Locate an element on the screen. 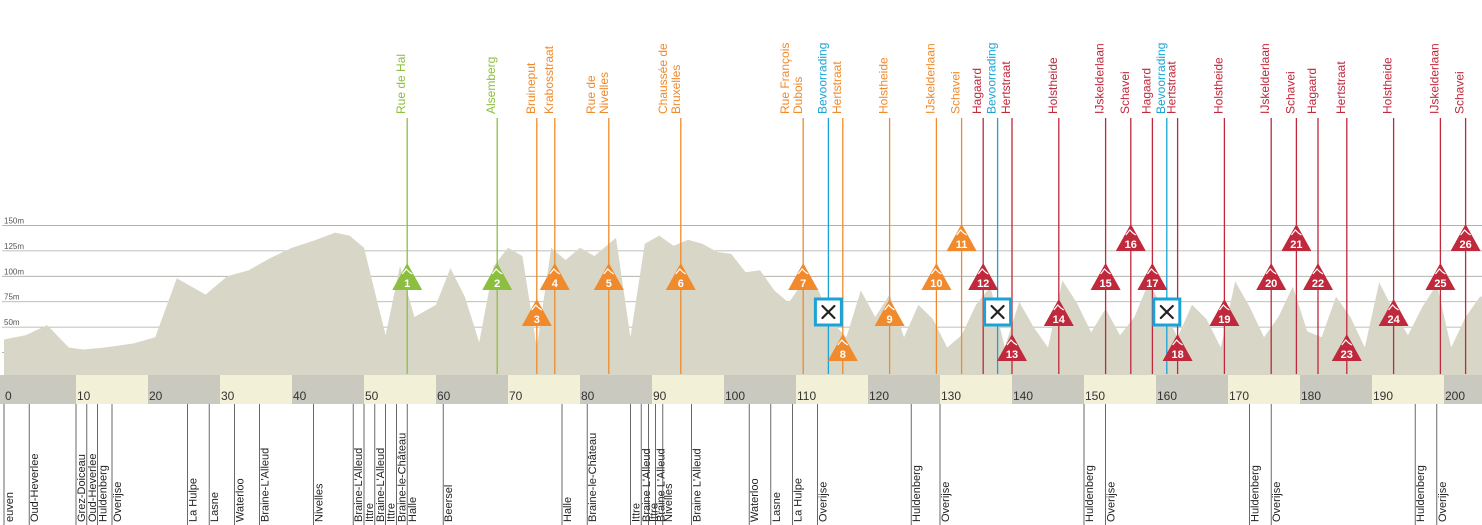 This screenshot has height=525, width=1482. climb-number: 24 is located at coordinates (1393, 320).